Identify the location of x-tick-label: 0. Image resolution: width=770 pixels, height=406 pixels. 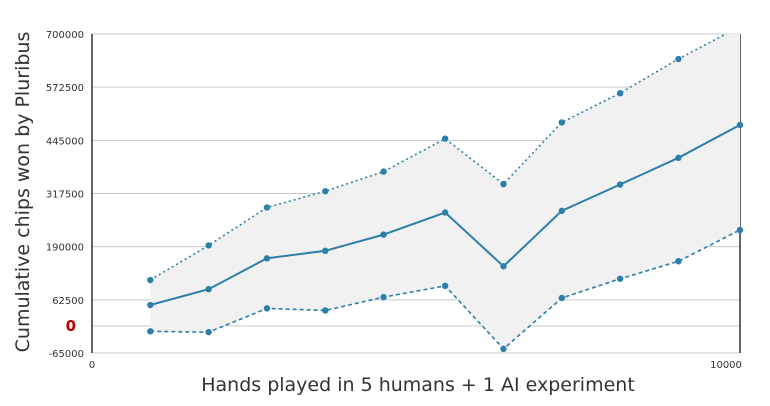
(92, 365).